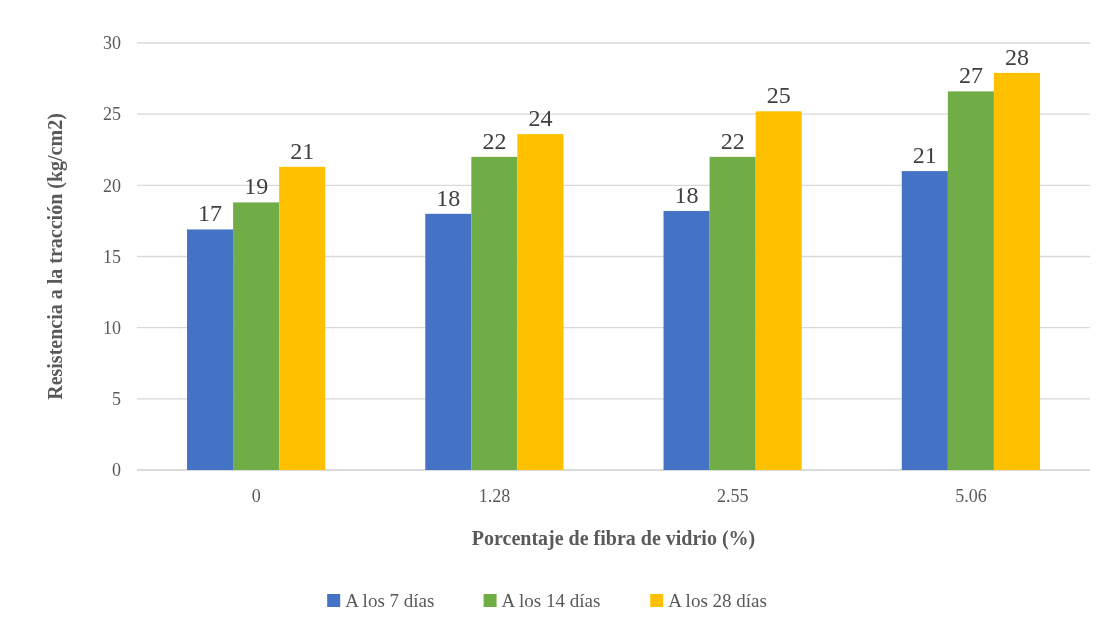 This screenshot has width=1104, height=620. I want to click on data-label: 17, so click(210, 213).